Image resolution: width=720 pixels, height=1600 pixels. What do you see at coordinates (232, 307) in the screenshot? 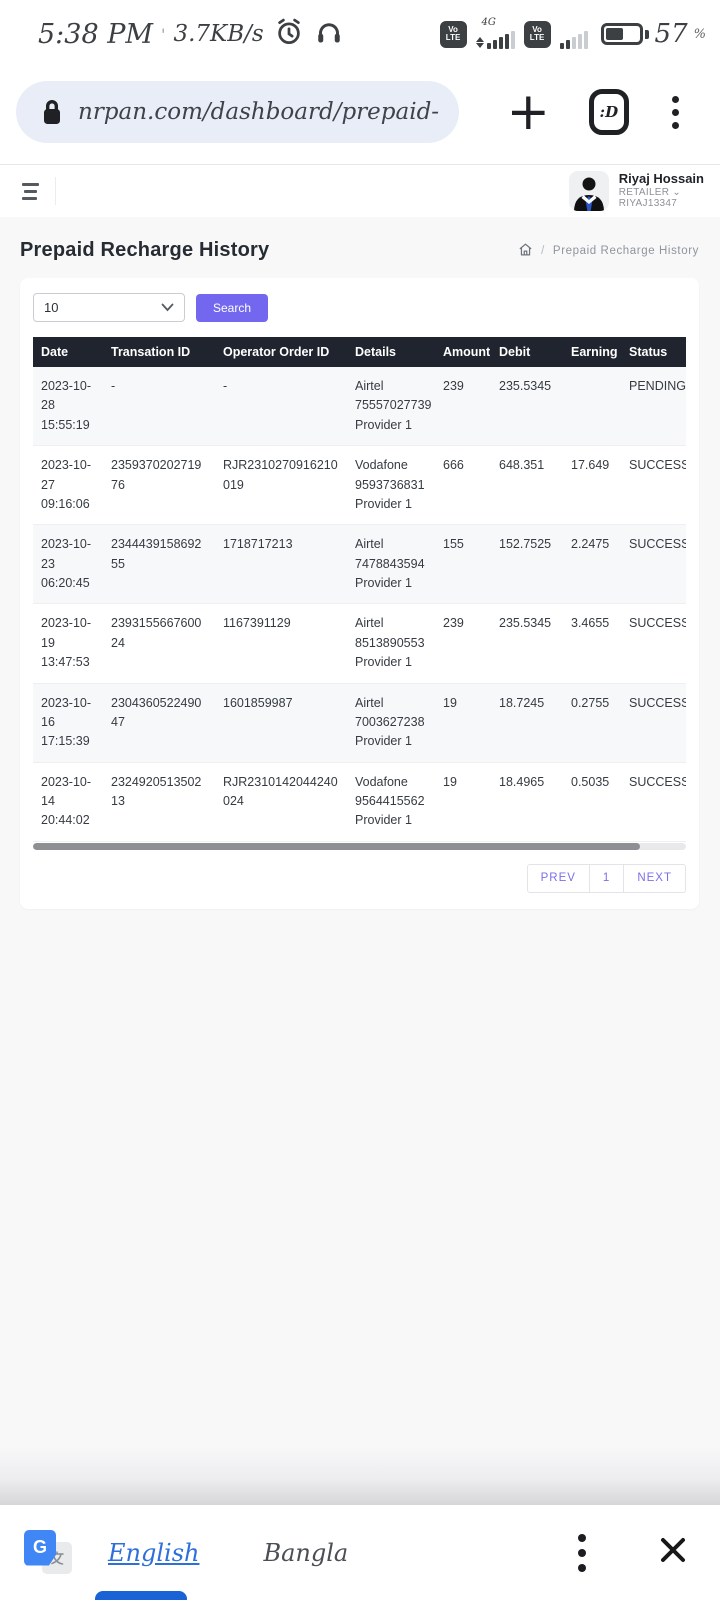
I see `search-button: Search` at bounding box center [232, 307].